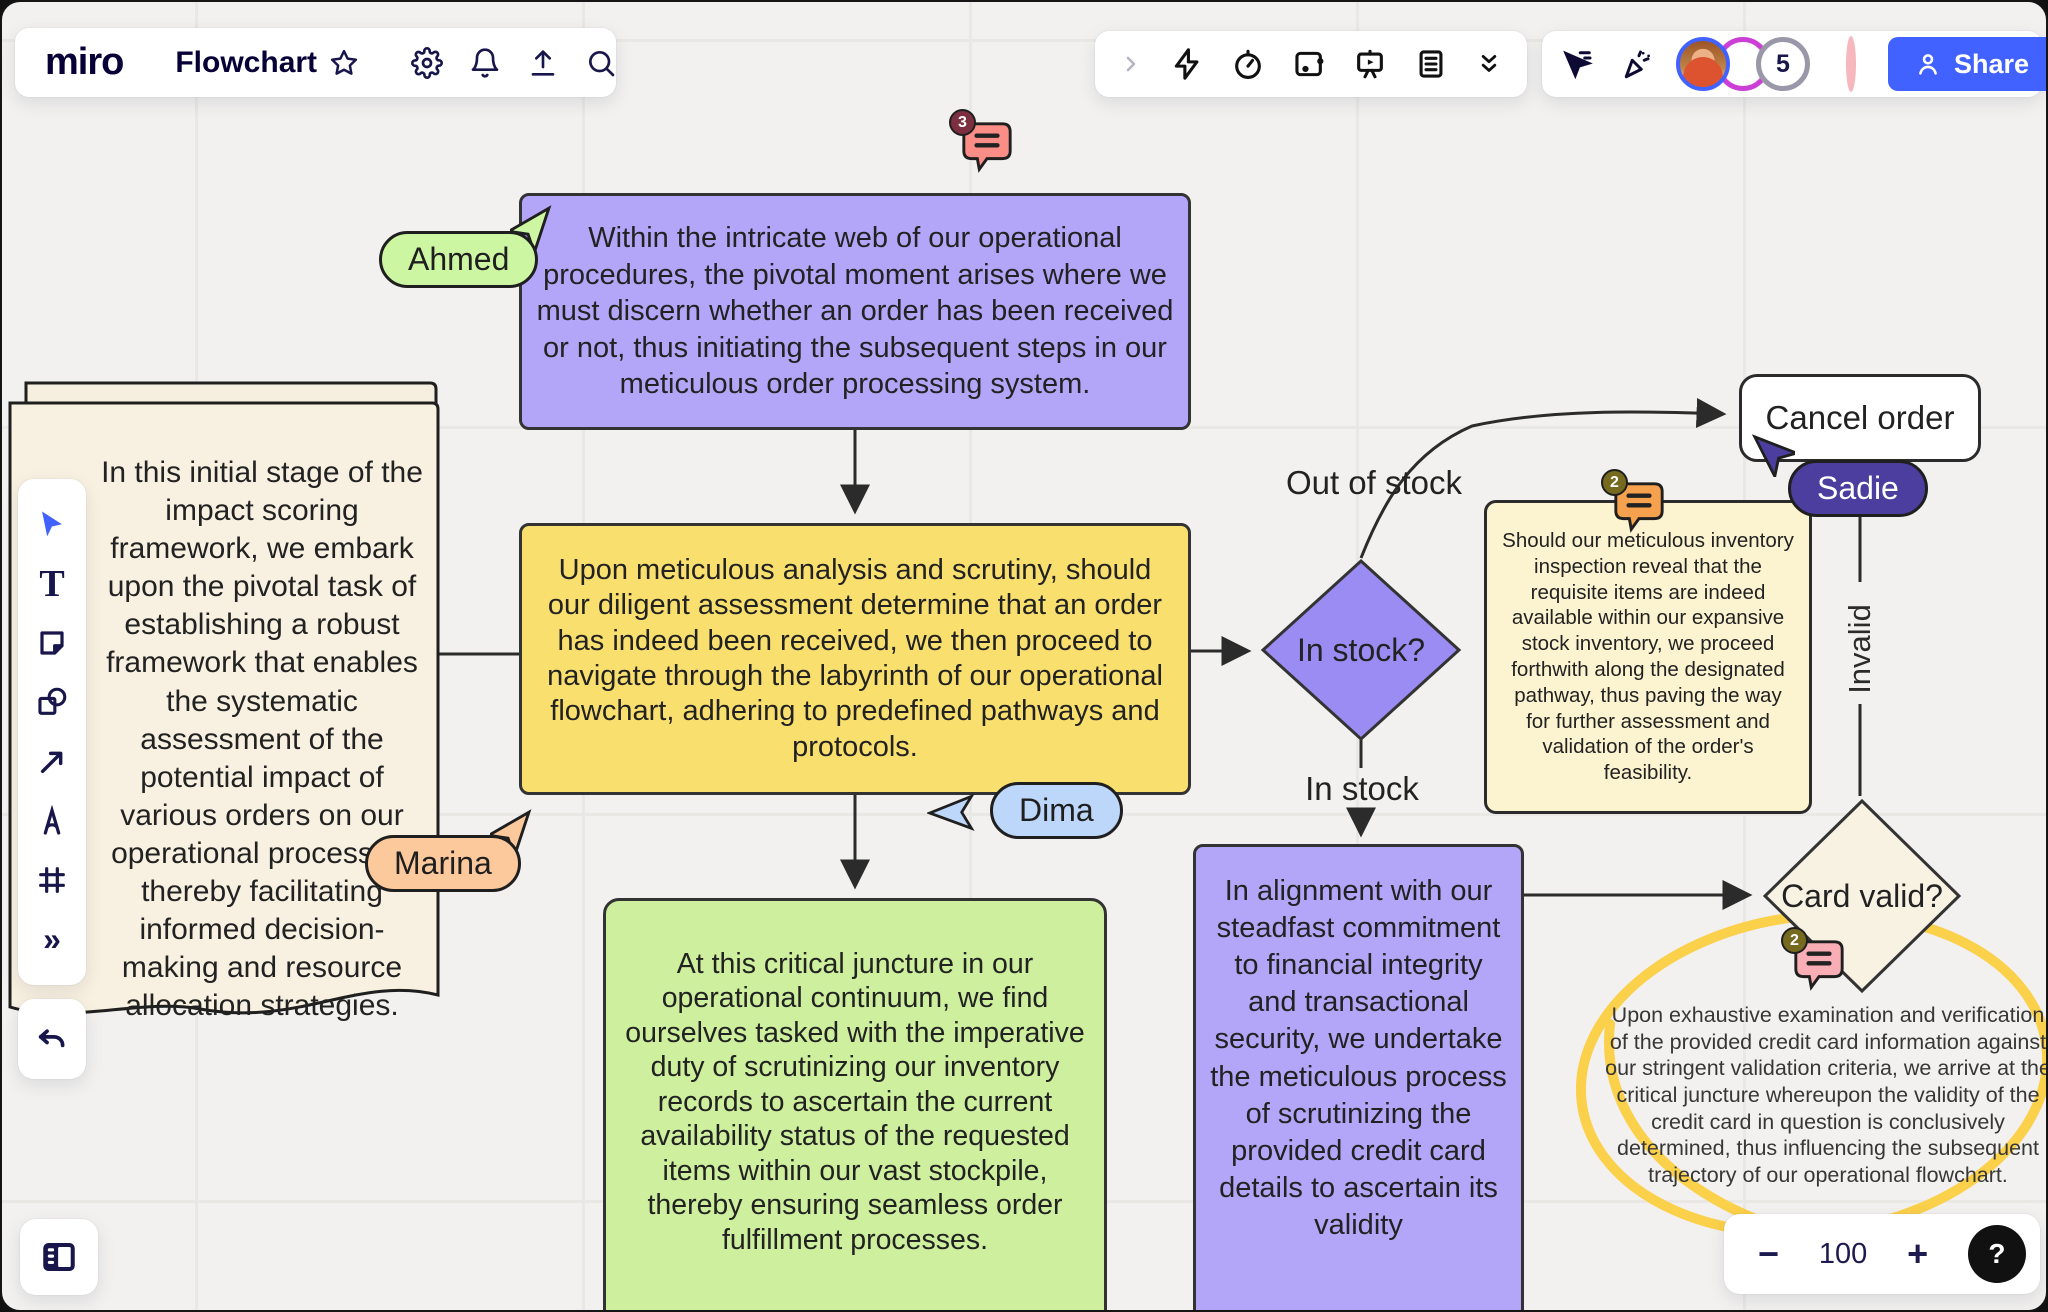 The image size is (2048, 1312). What do you see at coordinates (1370, 64) in the screenshot?
I see `present-easel-icon` at bounding box center [1370, 64].